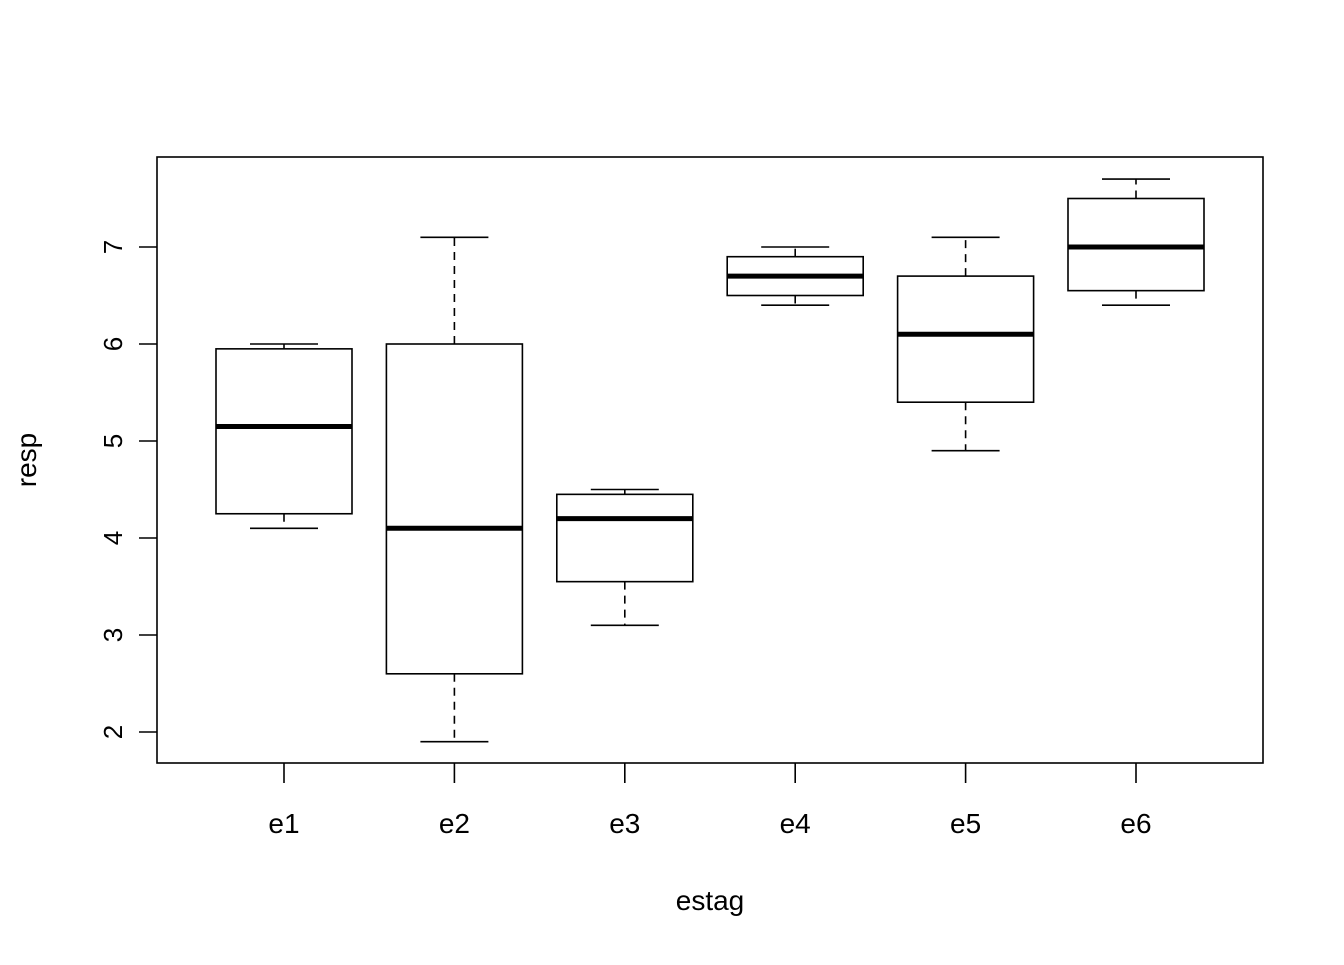 The height and width of the screenshot is (965, 1344). What do you see at coordinates (624, 538) in the screenshot?
I see `box-e3` at bounding box center [624, 538].